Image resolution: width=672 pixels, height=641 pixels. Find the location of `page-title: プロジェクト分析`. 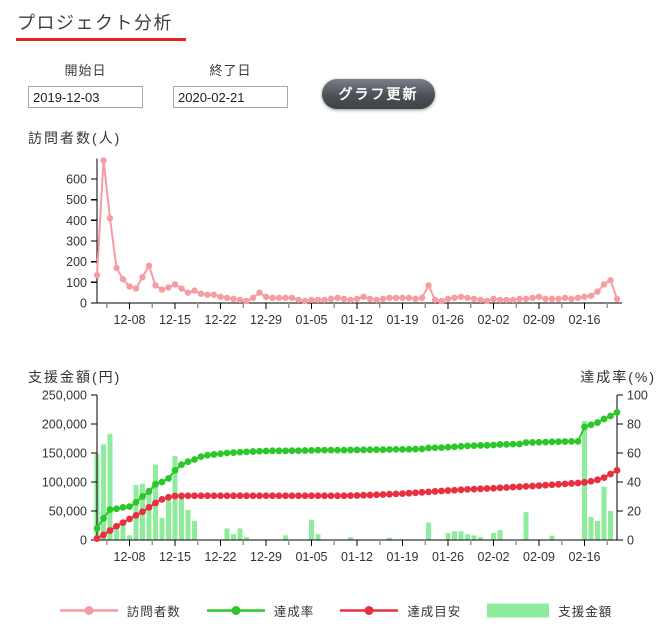

page-title: プロジェクト分析 is located at coordinates (95, 23).